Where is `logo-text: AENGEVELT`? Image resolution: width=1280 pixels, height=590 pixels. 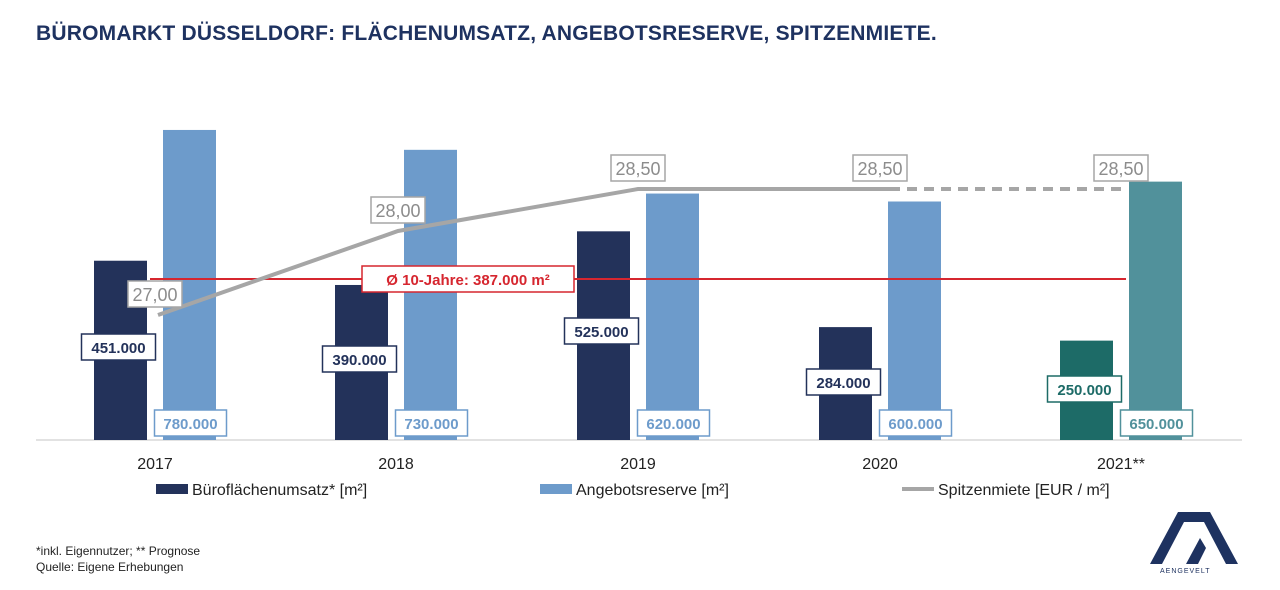
logo-text: AENGEVELT is located at coordinates (1185, 571).